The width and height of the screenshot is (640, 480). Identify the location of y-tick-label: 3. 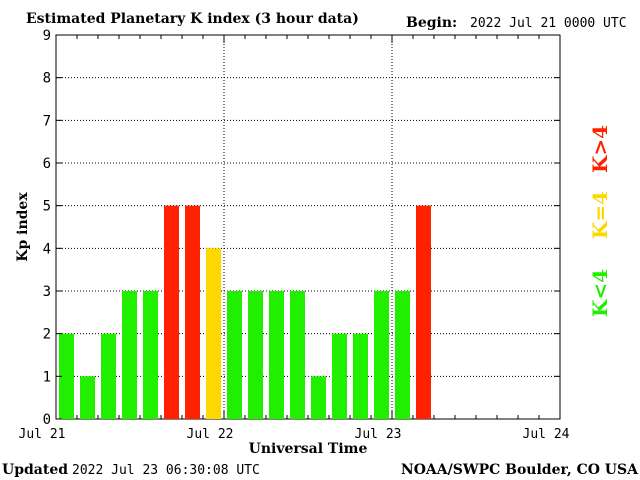
(47, 292).